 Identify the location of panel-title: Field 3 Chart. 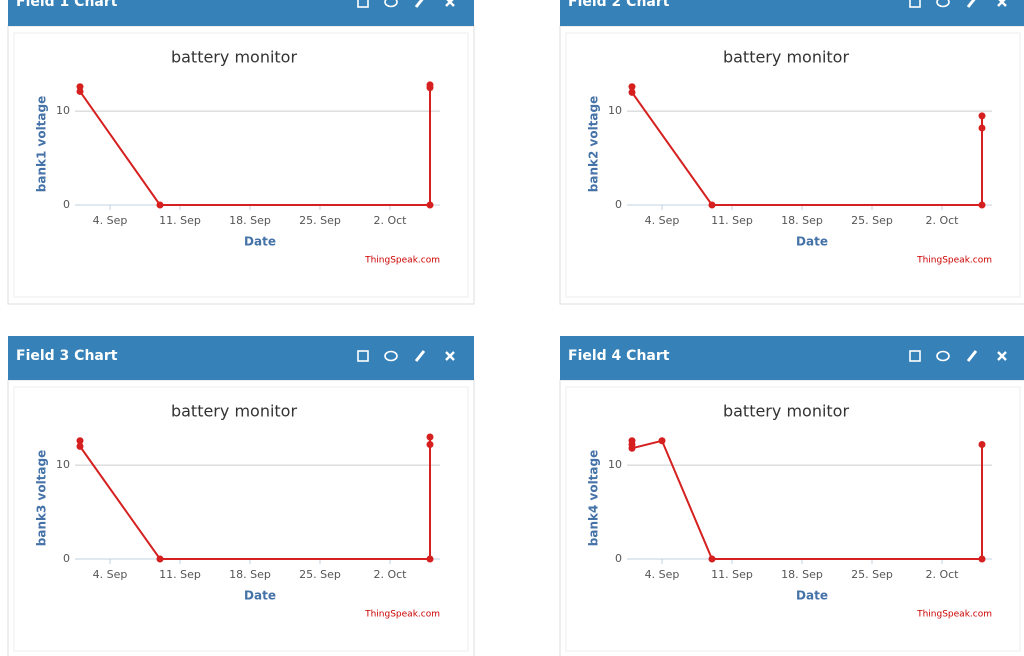
(67, 356).